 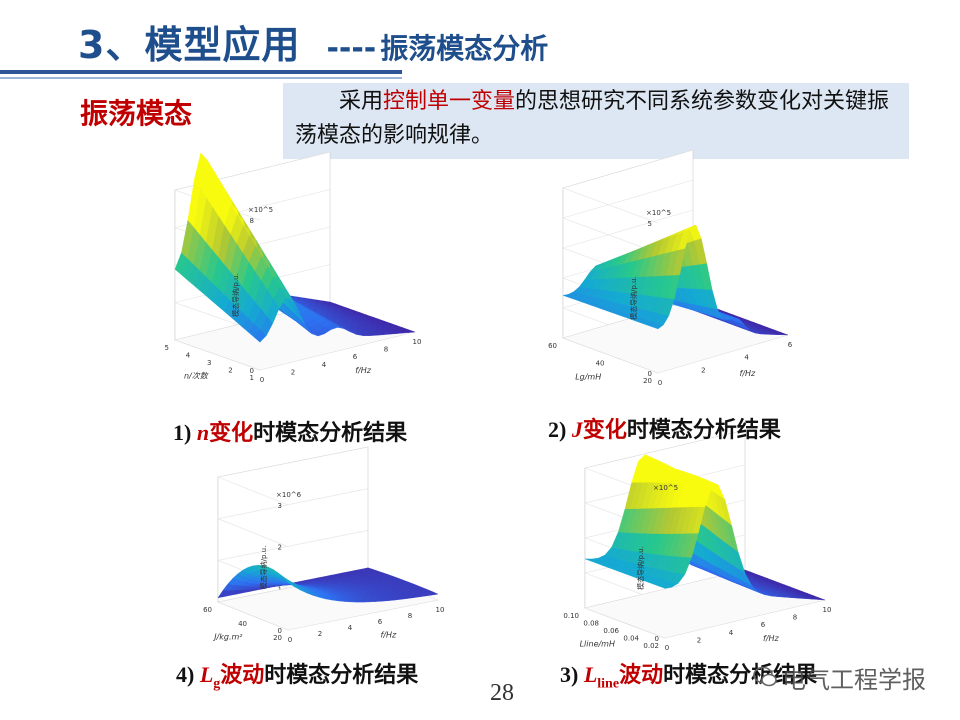 I want to click on caption-4: 4) Lg波动时模态分析结果, so click(x=297, y=677).